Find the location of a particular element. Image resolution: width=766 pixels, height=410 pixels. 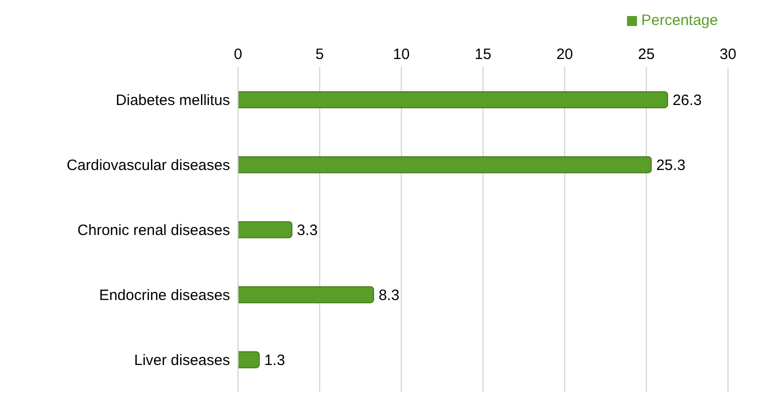

x-tick-label: 15 is located at coordinates (483, 54).